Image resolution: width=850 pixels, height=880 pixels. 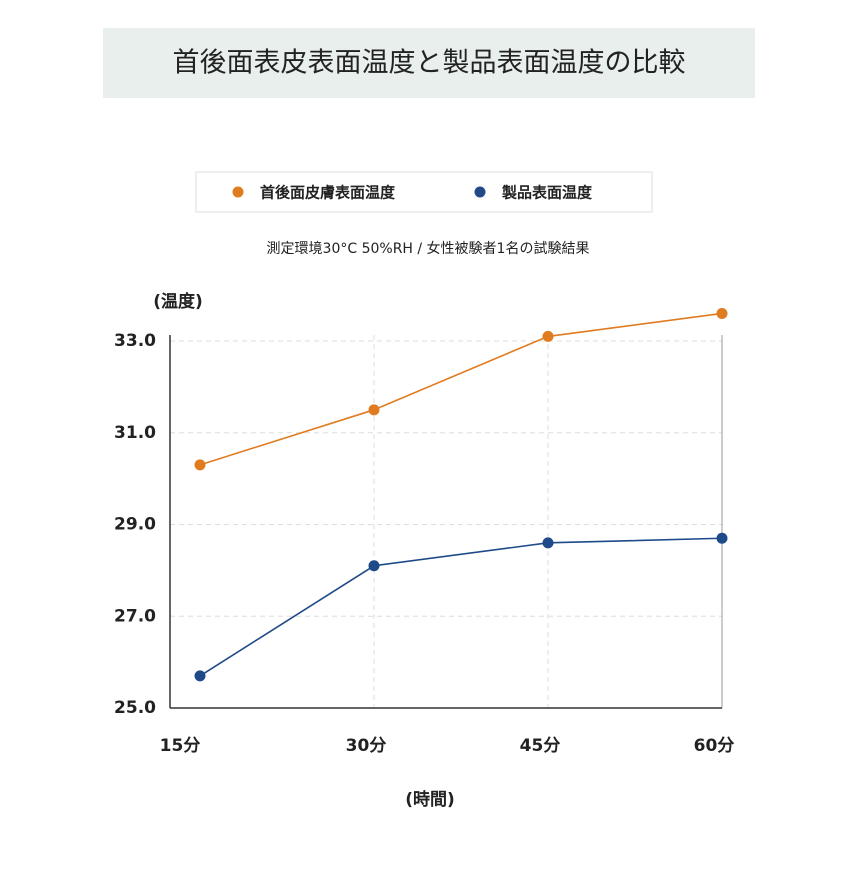 I want to click on legend-label: 製品表面温度, so click(x=547, y=193).